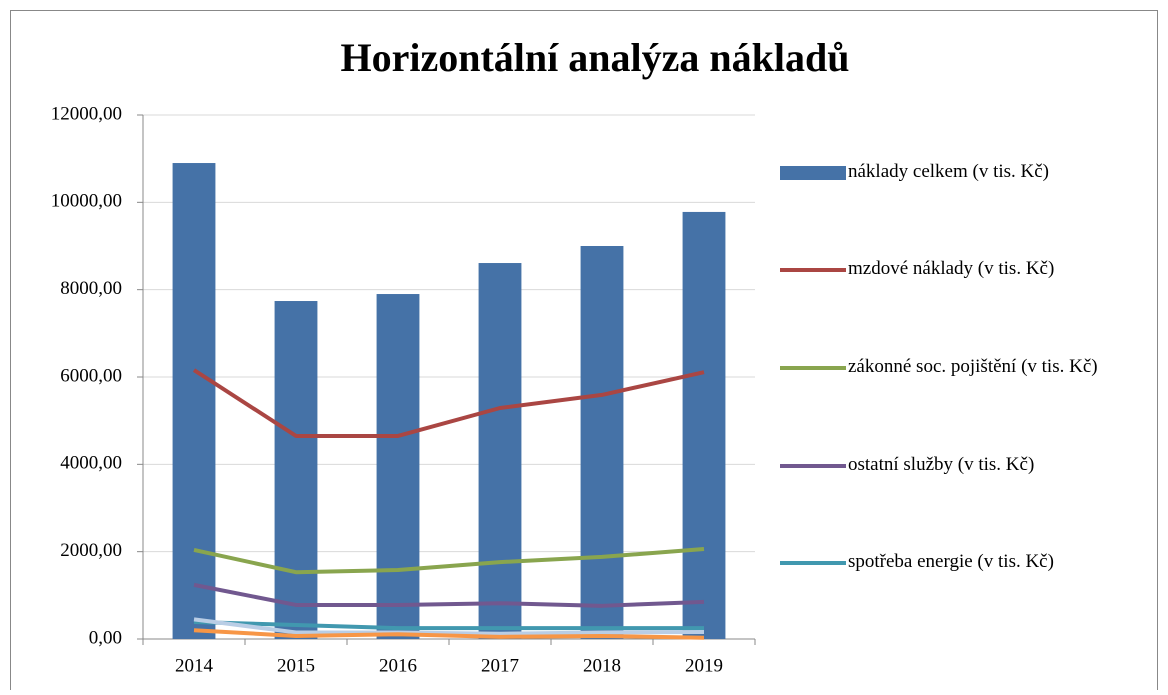 Image resolution: width=1168 pixels, height=695 pixels. Describe the element at coordinates (941, 464) in the screenshot. I see `legend-label: ostatní služby (v tis. Kč)` at that location.